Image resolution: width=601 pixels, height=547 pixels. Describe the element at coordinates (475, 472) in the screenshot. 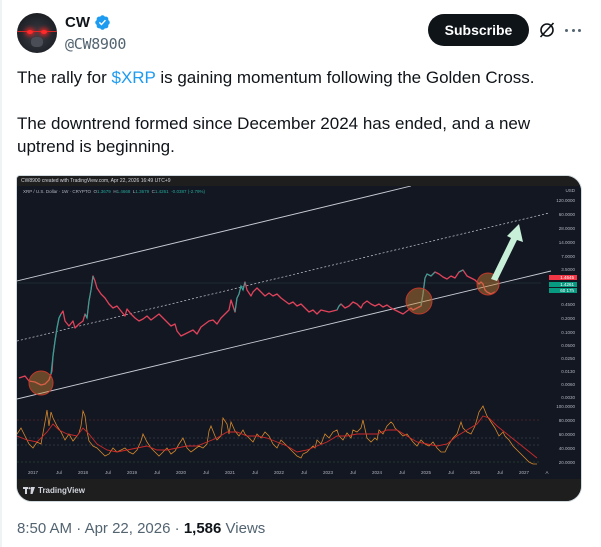

I see `time-tick: 2026` at that location.